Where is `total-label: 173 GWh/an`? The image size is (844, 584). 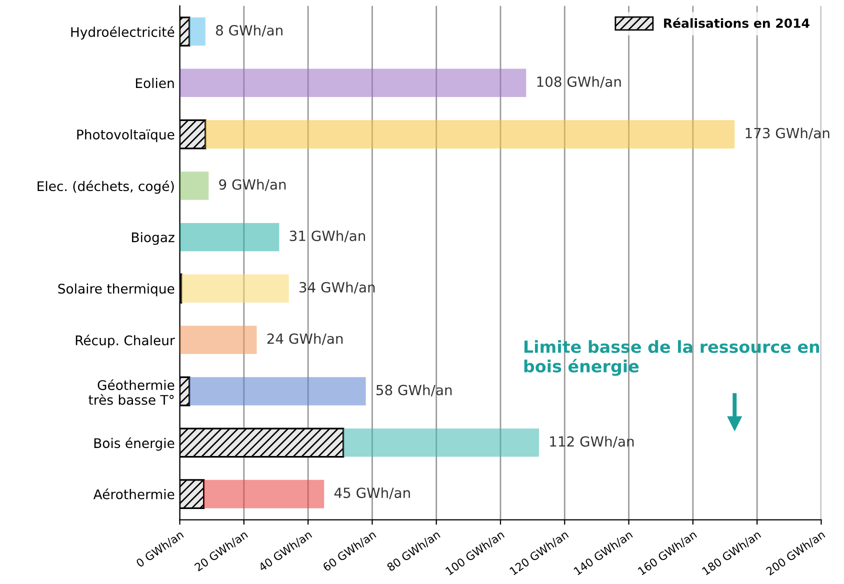
total-label: 173 GWh/an is located at coordinates (788, 134).